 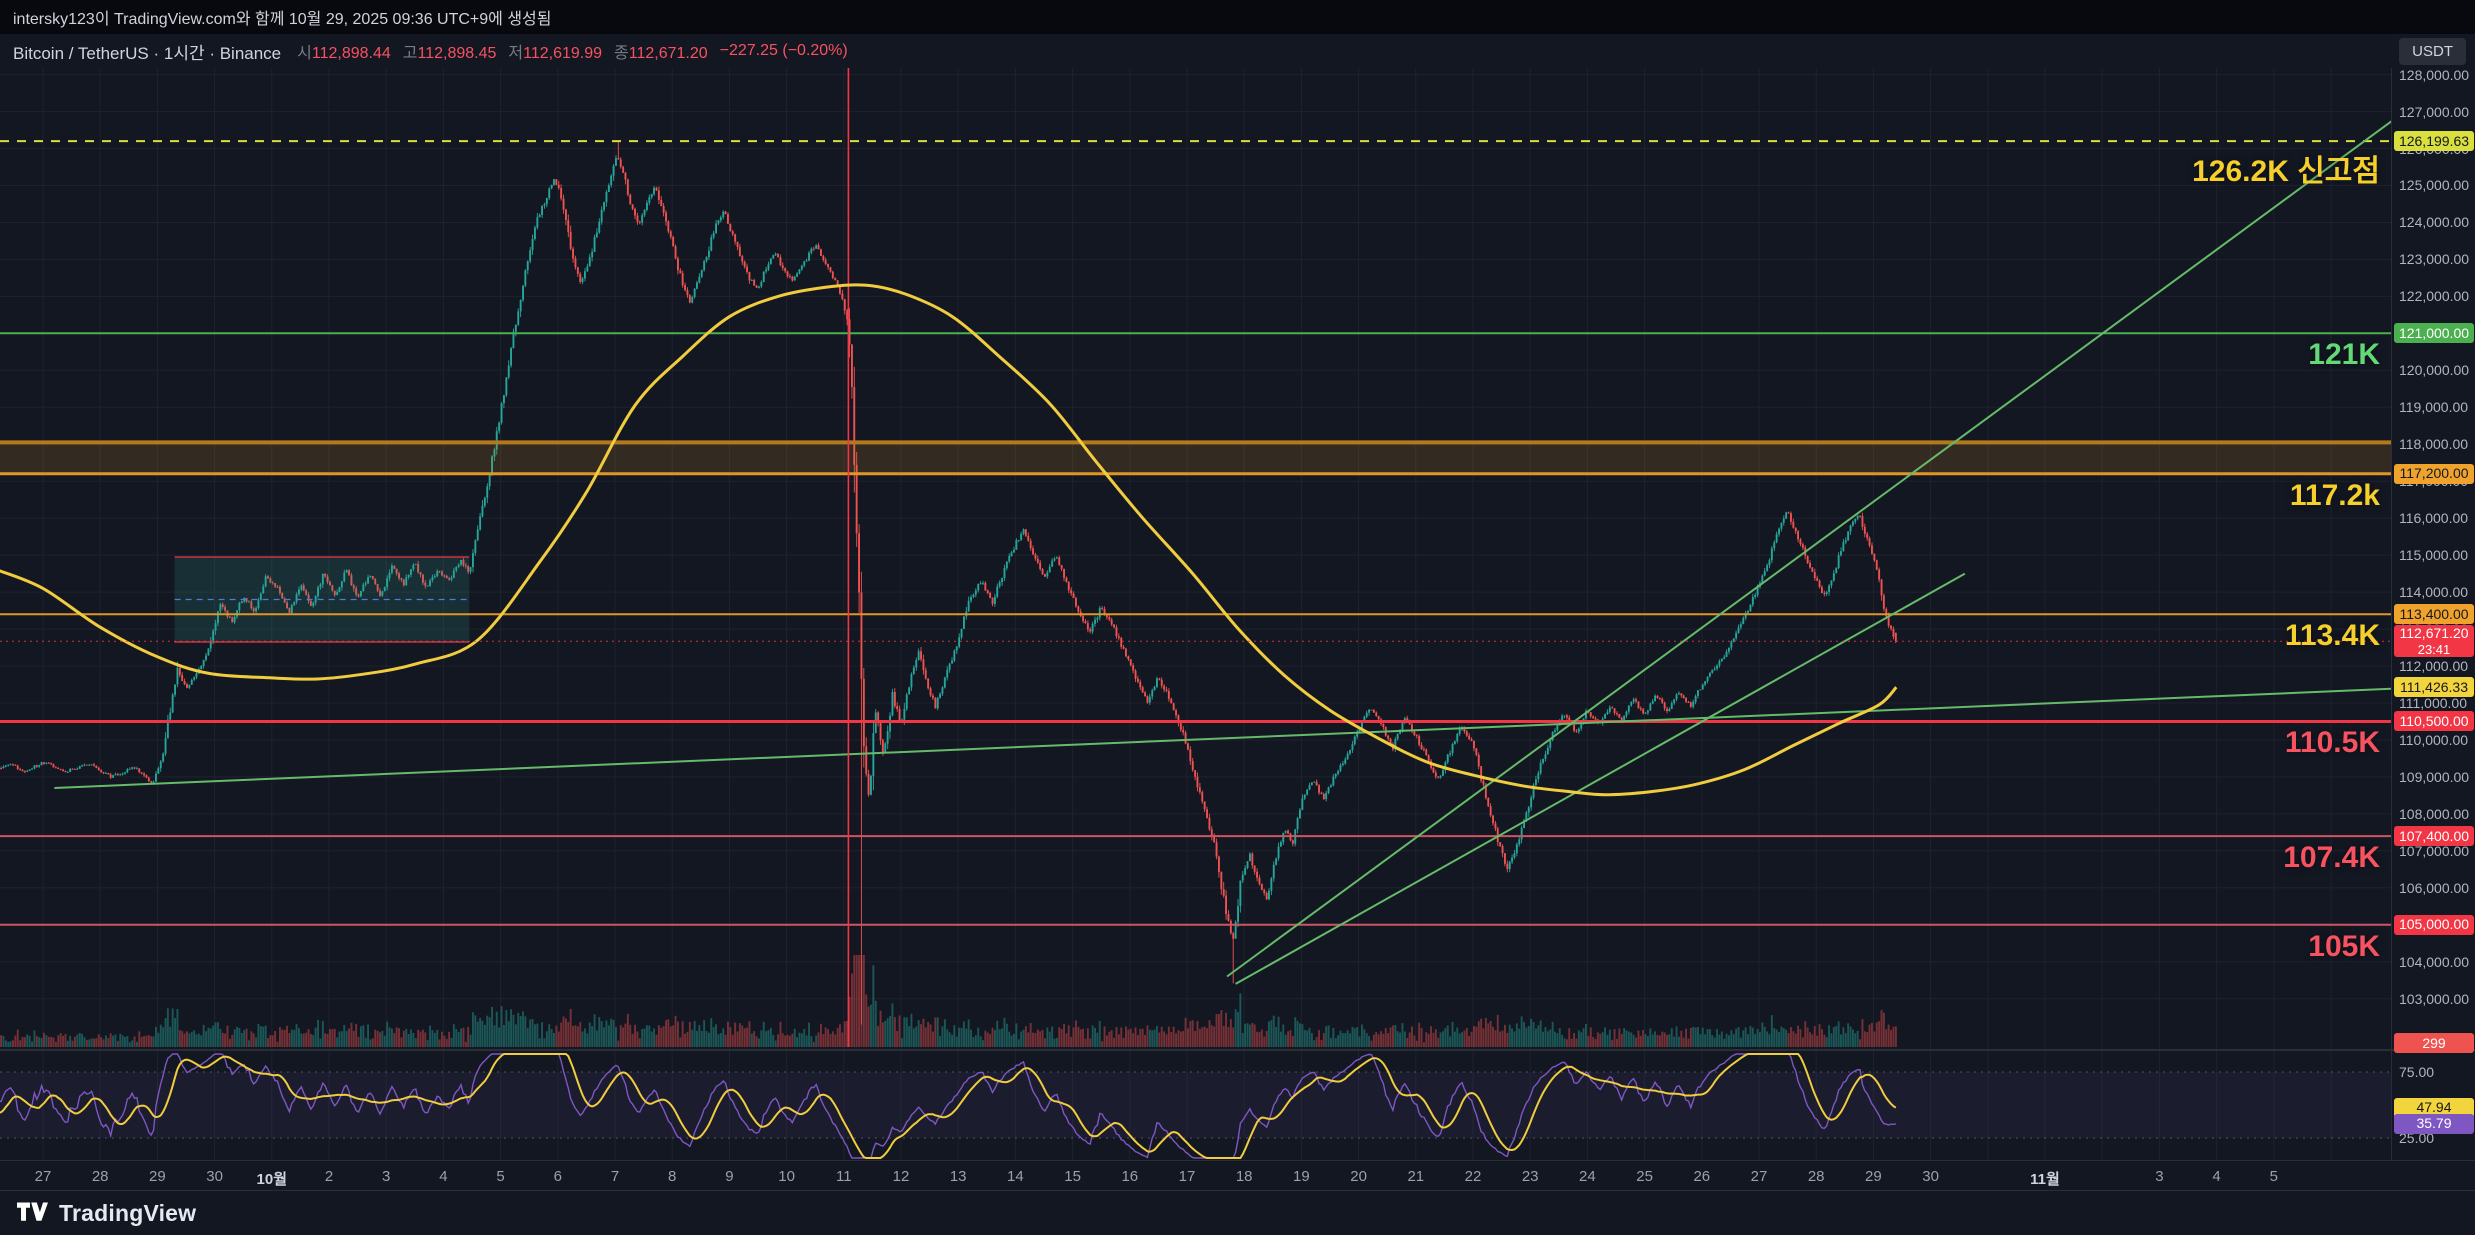 I want to click on price-tick: 103,000.00, so click(x=2434, y=998).